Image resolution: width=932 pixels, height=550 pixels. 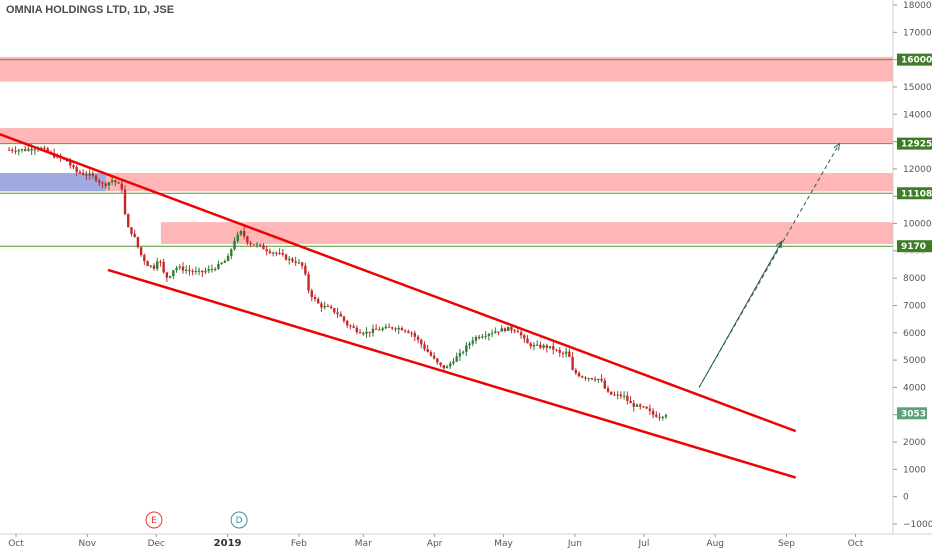 What do you see at coordinates (914, 443) in the screenshot?
I see `y-tick-label: 2000` at bounding box center [914, 443].